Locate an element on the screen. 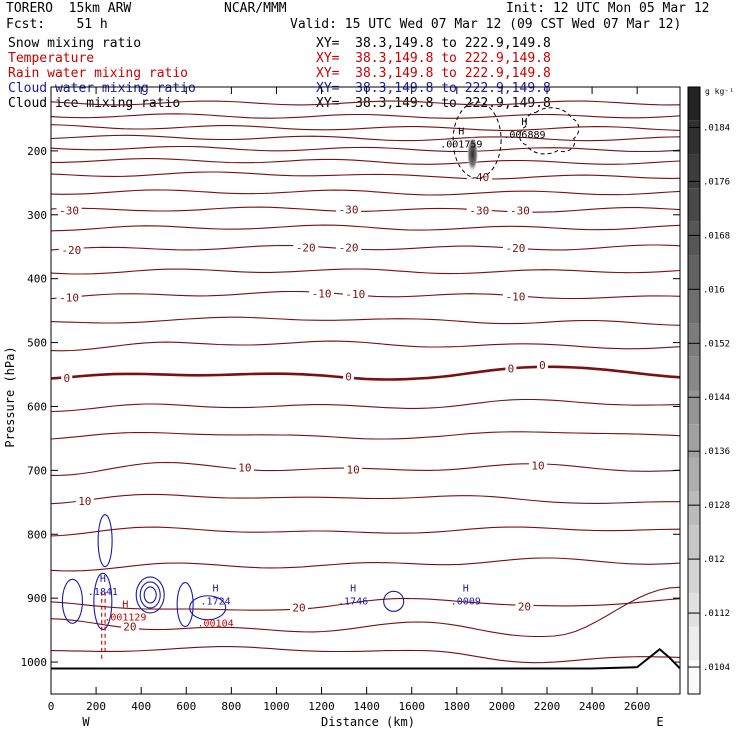 The image size is (740, 740). extremum-value: .006889 is located at coordinates (524, 135).